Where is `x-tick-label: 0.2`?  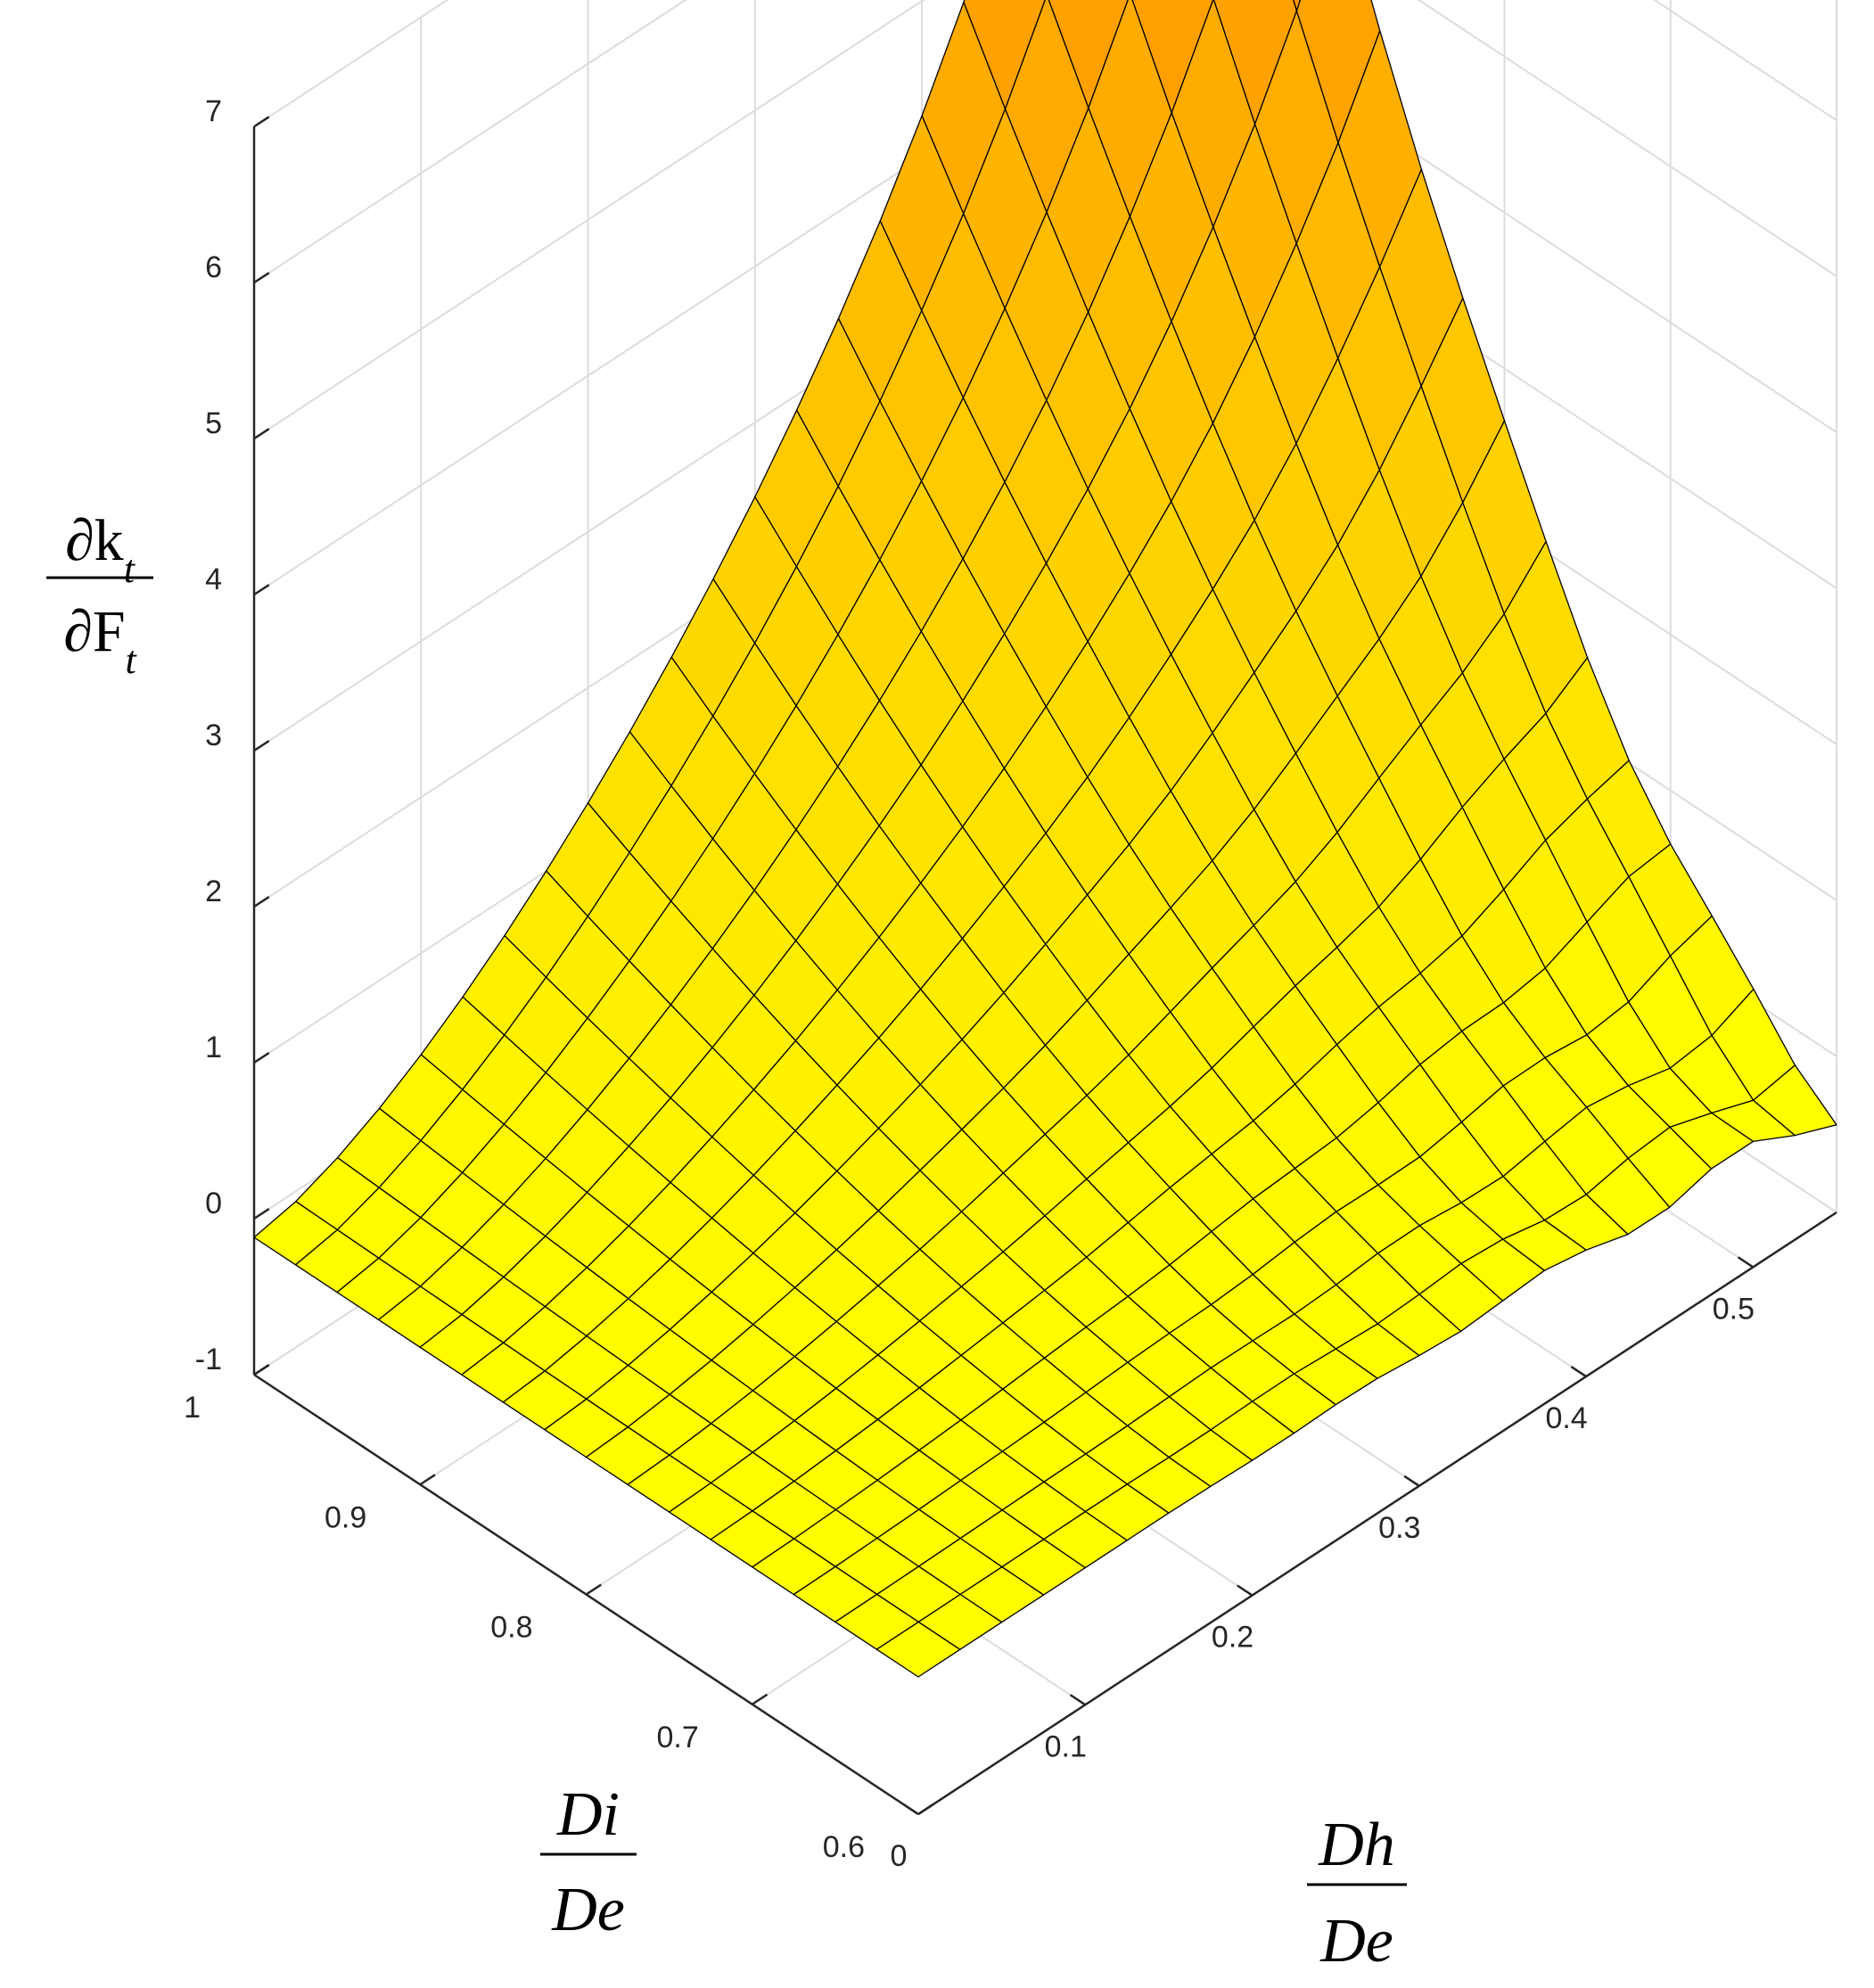 x-tick-label: 0.2 is located at coordinates (1232, 1638).